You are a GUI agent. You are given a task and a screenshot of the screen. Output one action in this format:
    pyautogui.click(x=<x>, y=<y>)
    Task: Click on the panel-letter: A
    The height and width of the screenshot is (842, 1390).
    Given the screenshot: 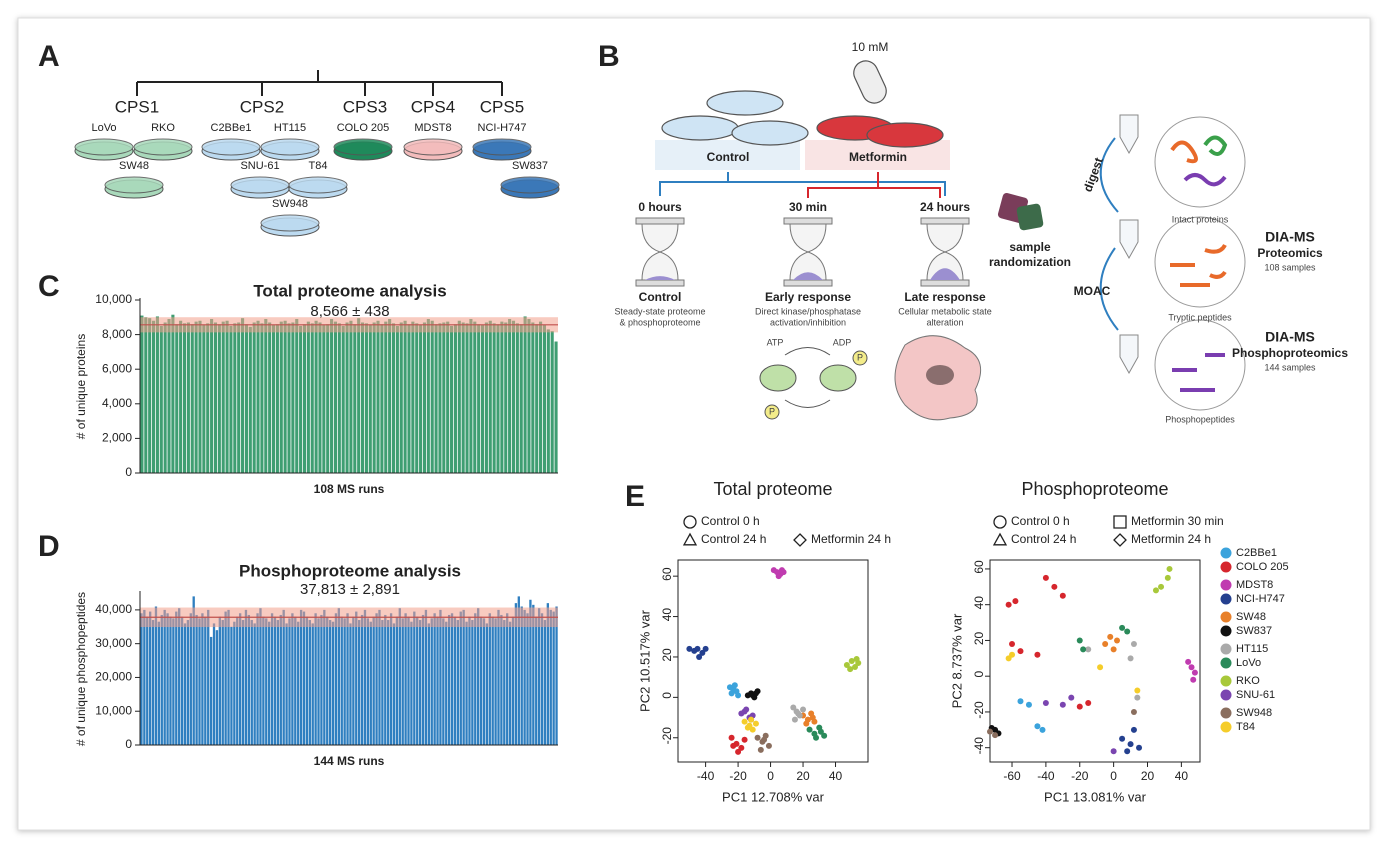 What is the action you would take?
    pyautogui.click(x=49, y=56)
    